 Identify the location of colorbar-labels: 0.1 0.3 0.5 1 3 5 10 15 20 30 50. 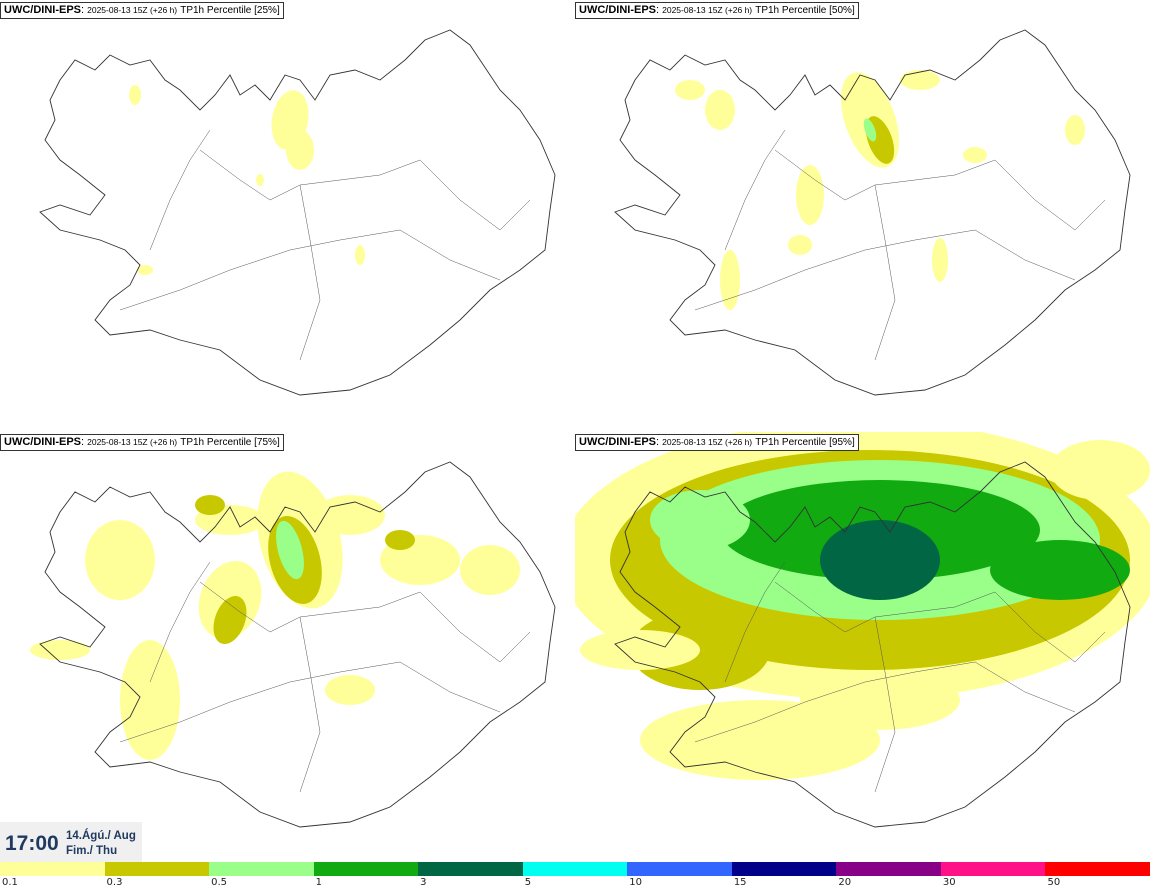
(575, 884).